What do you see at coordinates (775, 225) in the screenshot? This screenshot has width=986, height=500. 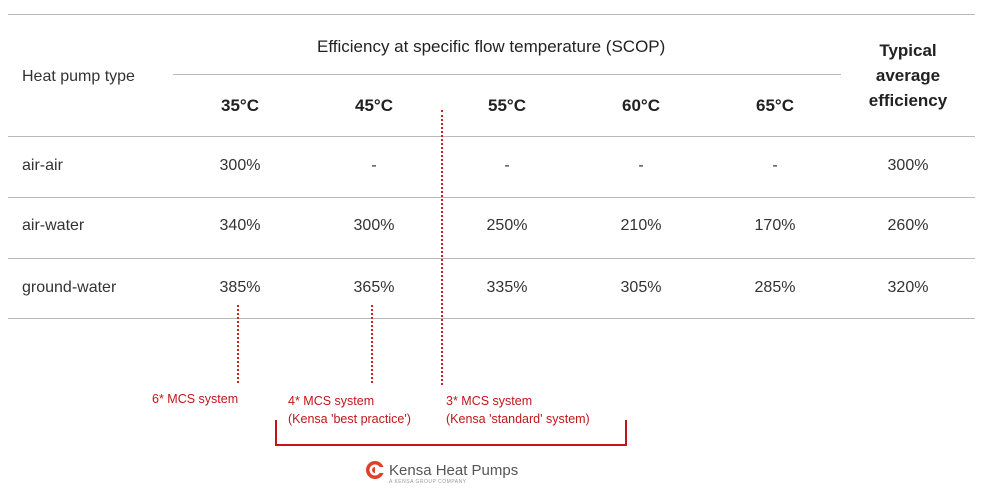 I see `table-cell: 170%` at bounding box center [775, 225].